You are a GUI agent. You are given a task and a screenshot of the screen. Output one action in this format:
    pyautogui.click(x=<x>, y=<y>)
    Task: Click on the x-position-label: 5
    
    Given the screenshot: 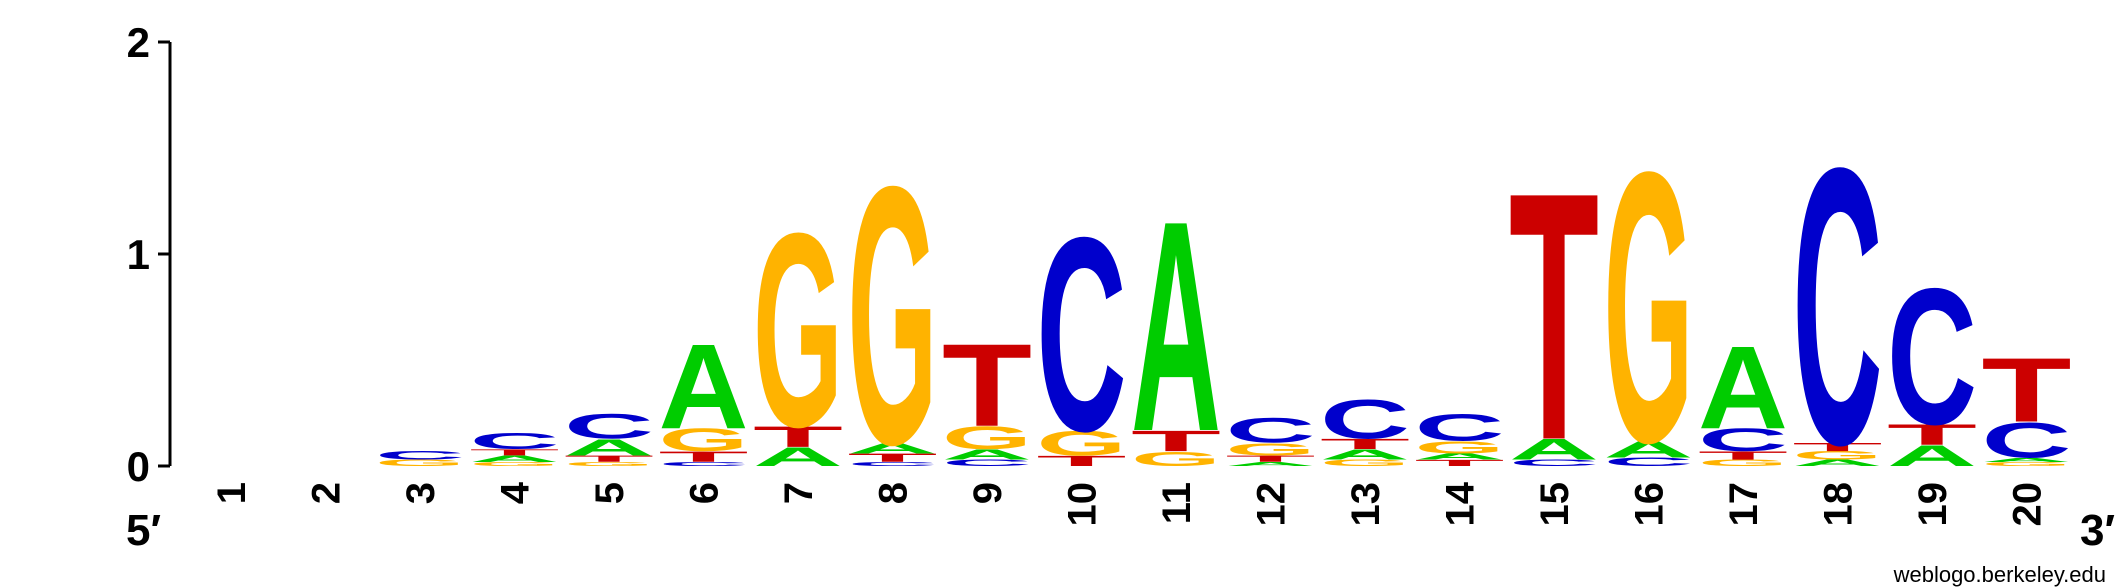 What is the action you would take?
    pyautogui.click(x=610, y=493)
    